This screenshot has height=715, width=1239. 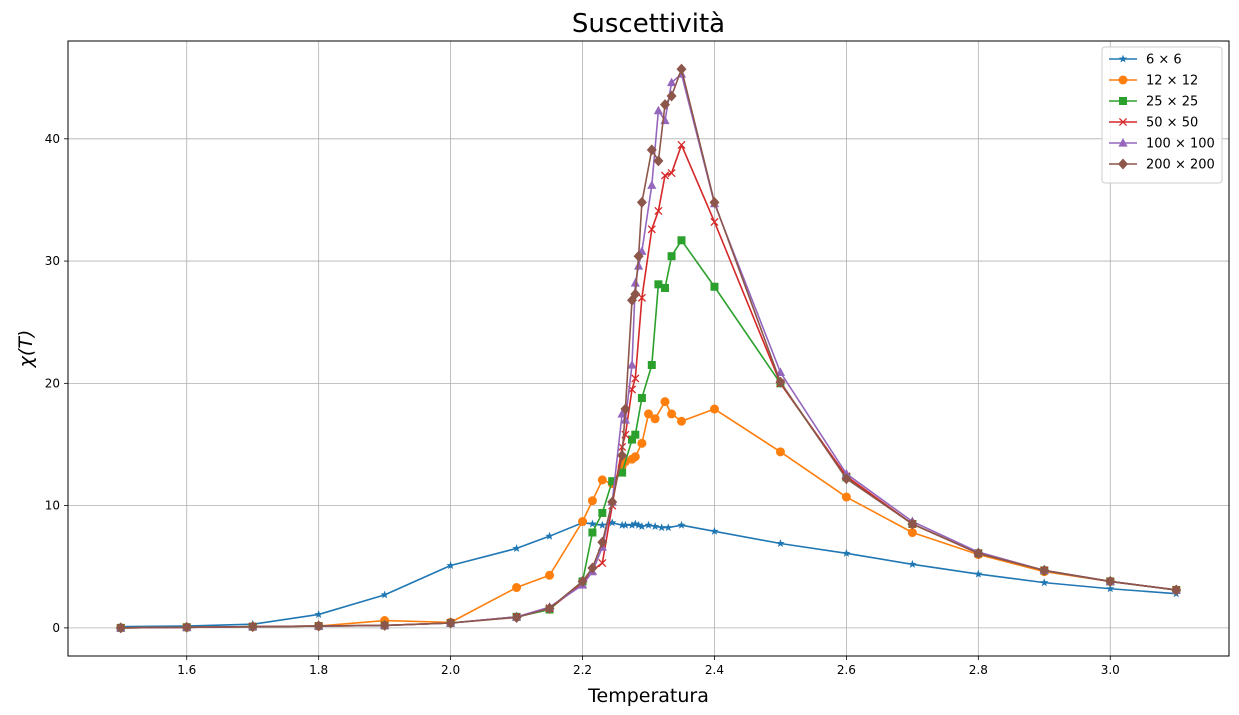 I want to click on x-tick-label: 1.6, so click(x=186, y=670).